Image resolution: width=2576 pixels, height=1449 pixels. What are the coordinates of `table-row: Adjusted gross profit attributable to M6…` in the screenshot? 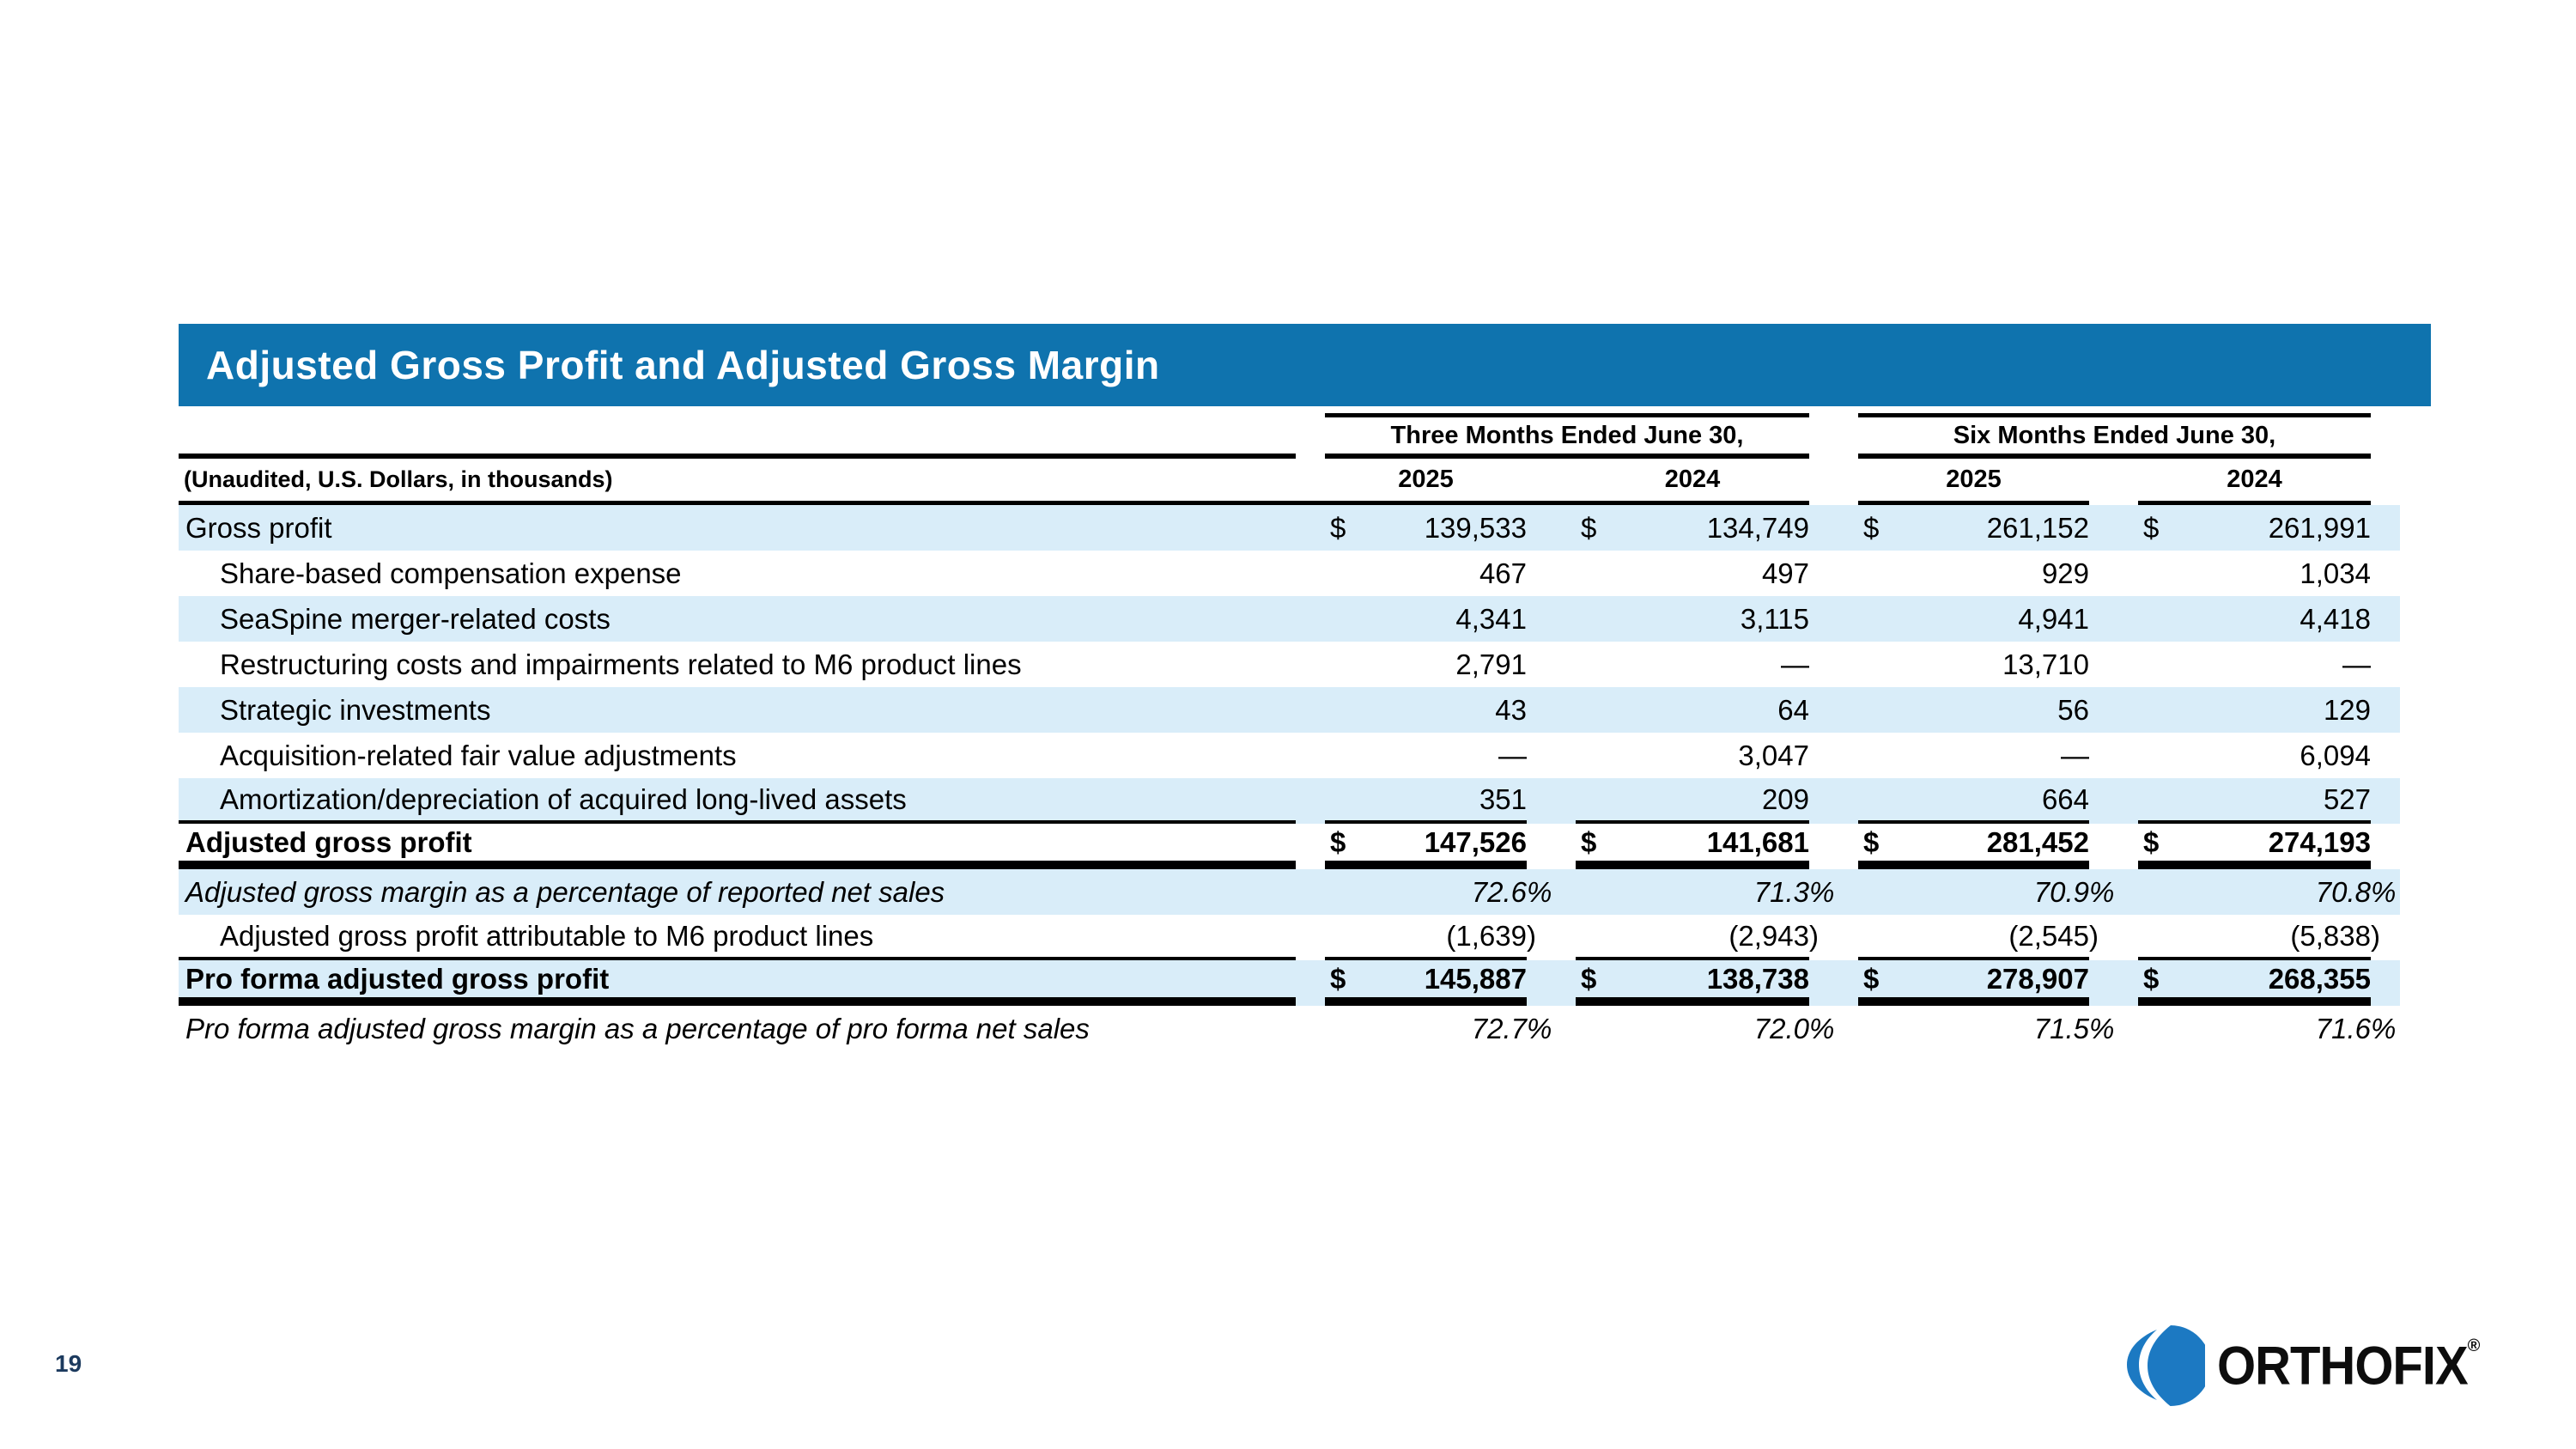 It's located at (1290, 938).